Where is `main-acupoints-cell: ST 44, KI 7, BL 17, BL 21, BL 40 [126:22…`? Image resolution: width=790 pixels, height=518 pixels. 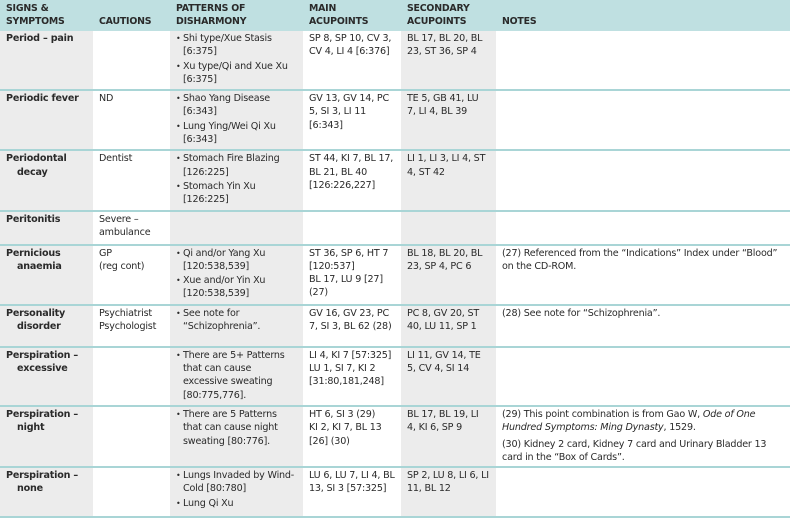 main-acupoints-cell: ST 44, KI 7, BL 17, BL 21, BL 40 [126:22… is located at coordinates (352, 181).